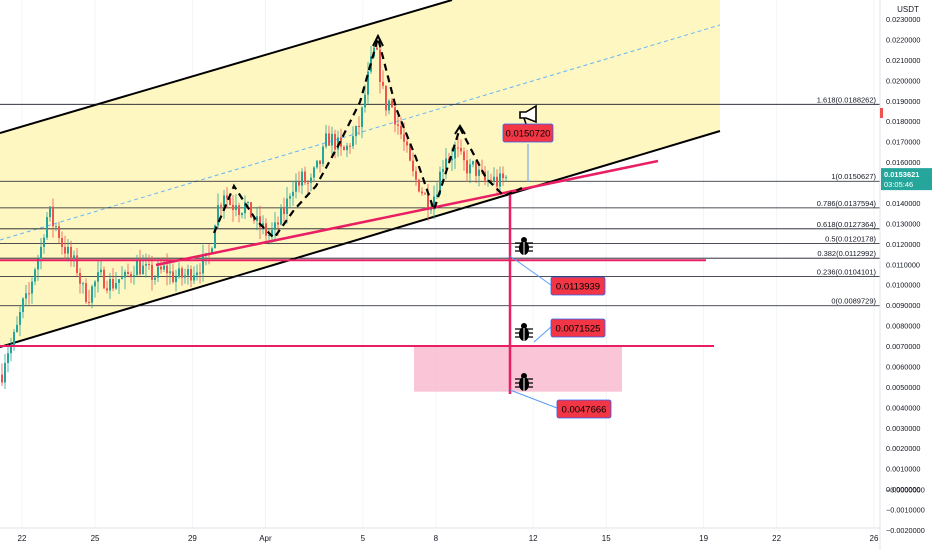  Describe the element at coordinates (903, 326) in the screenshot. I see `price-tick-label: 0.0080000` at that location.